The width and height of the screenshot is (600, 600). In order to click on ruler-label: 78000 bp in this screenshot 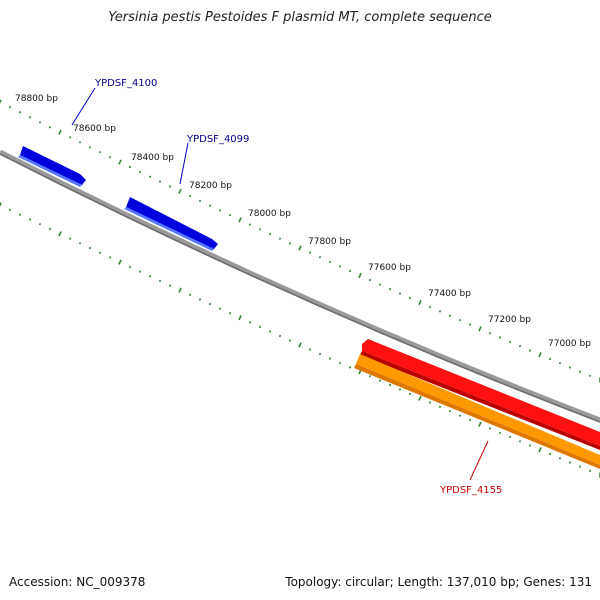, I will do `click(269, 214)`.